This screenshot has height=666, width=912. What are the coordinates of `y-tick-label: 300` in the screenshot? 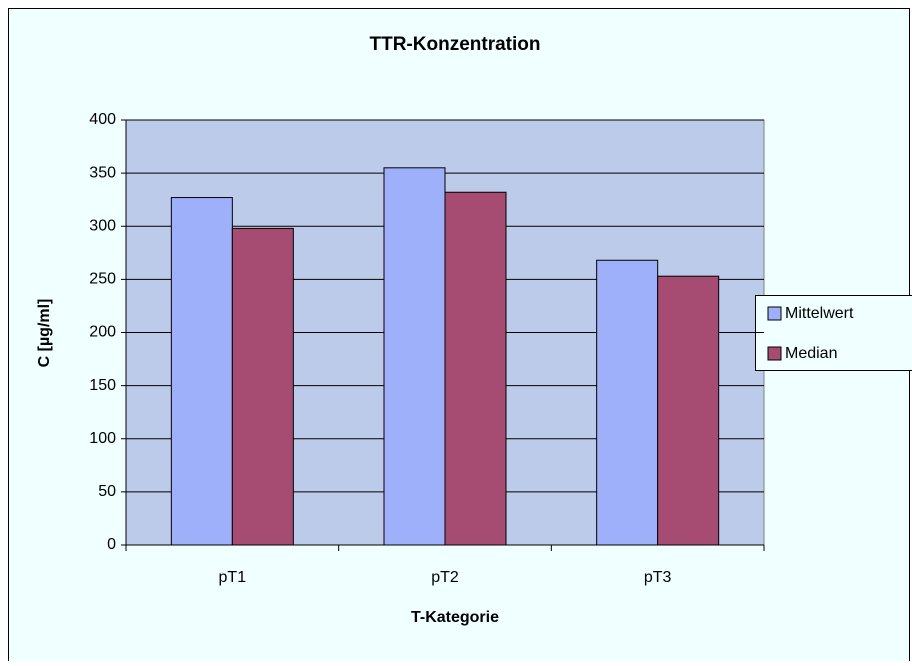 It's located at (102, 225).